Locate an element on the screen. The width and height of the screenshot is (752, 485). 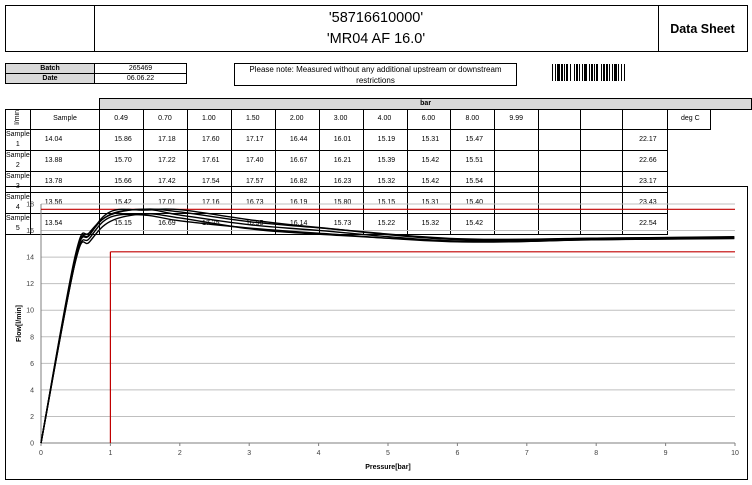
y-tick-label: 18 is located at coordinates (30, 205).